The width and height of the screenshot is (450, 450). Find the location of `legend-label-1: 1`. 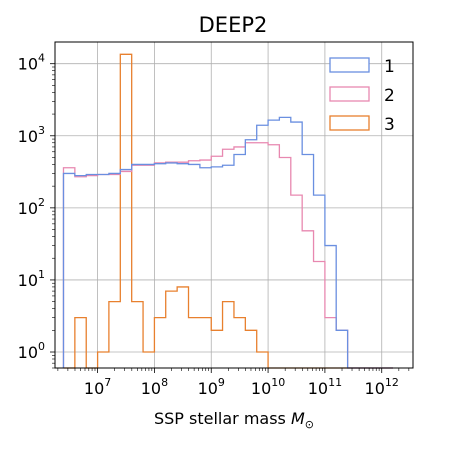

legend-label-1: 1 is located at coordinates (389, 67).